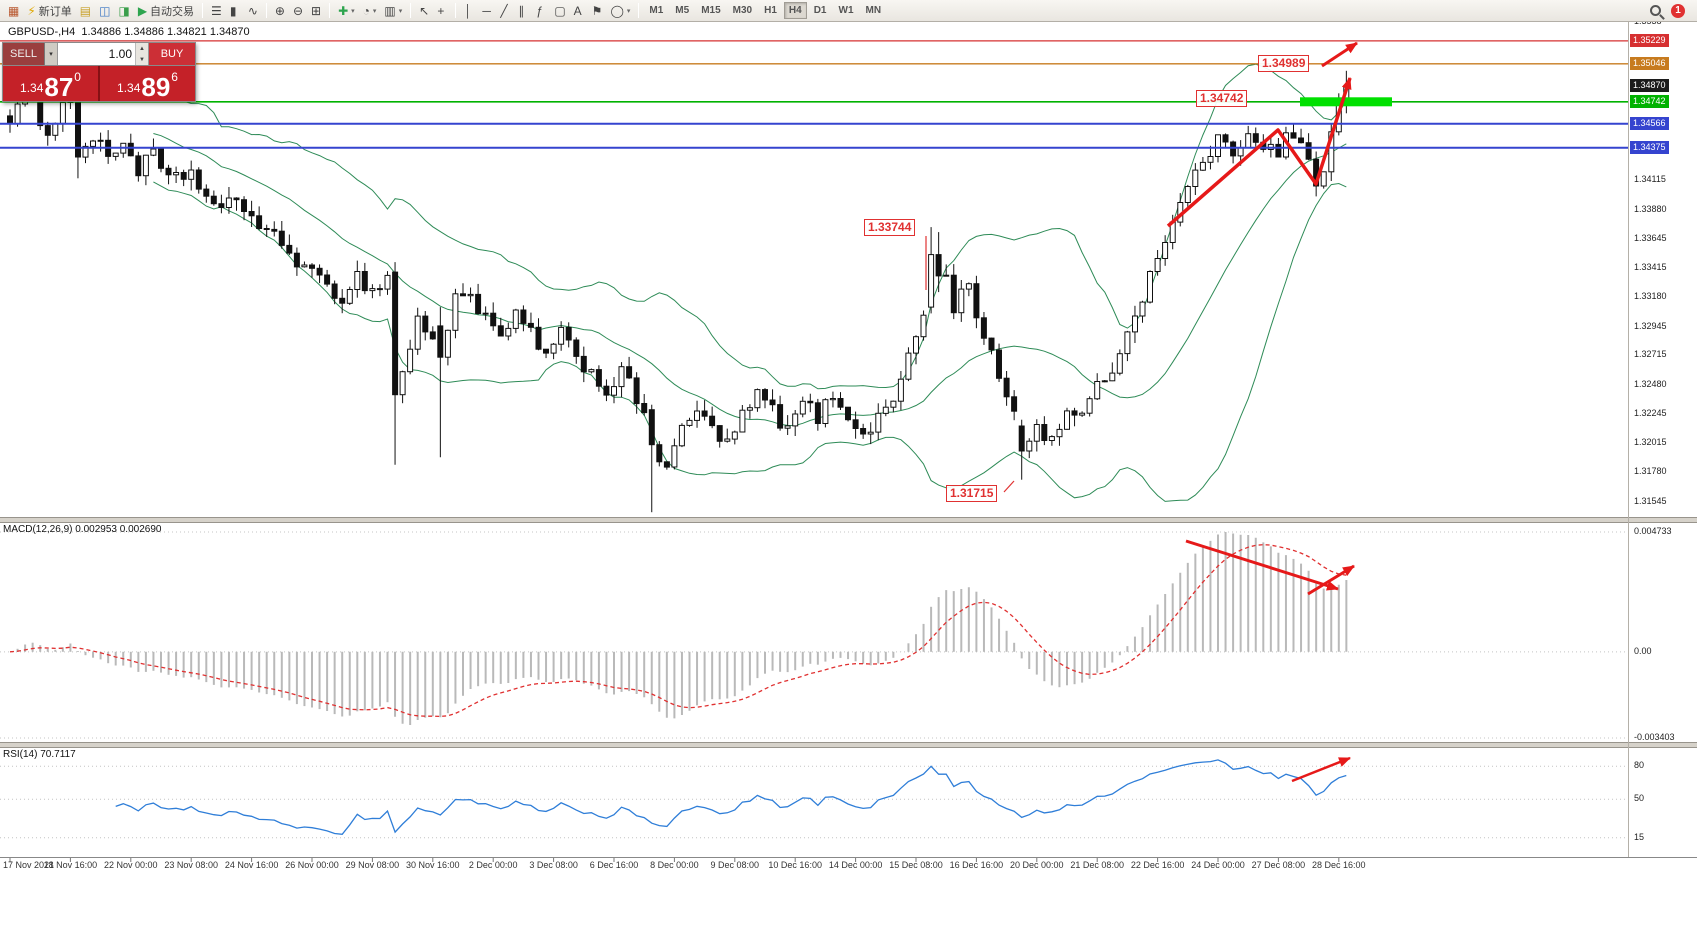 The width and height of the screenshot is (1697, 943). Describe the element at coordinates (142, 48) in the screenshot. I see `volume-up-button: ▲` at that location.